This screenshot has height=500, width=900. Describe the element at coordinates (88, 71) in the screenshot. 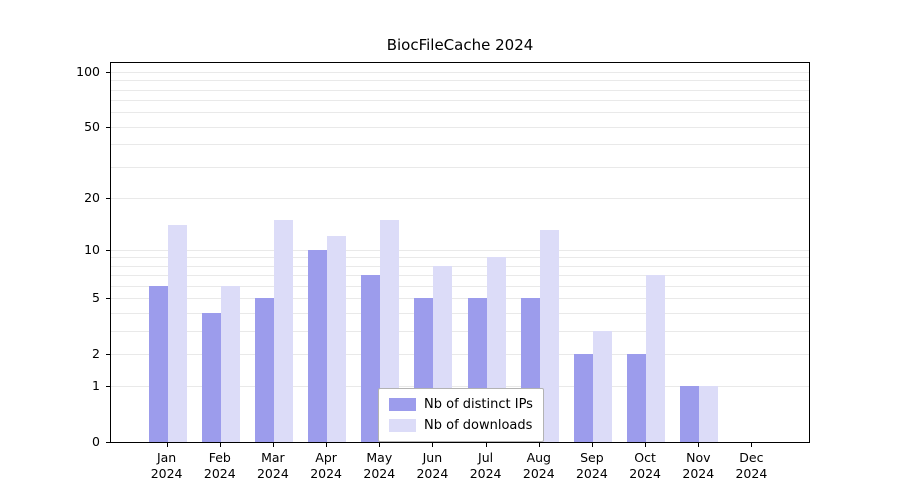

I see `y-tick-label: 100` at that location.